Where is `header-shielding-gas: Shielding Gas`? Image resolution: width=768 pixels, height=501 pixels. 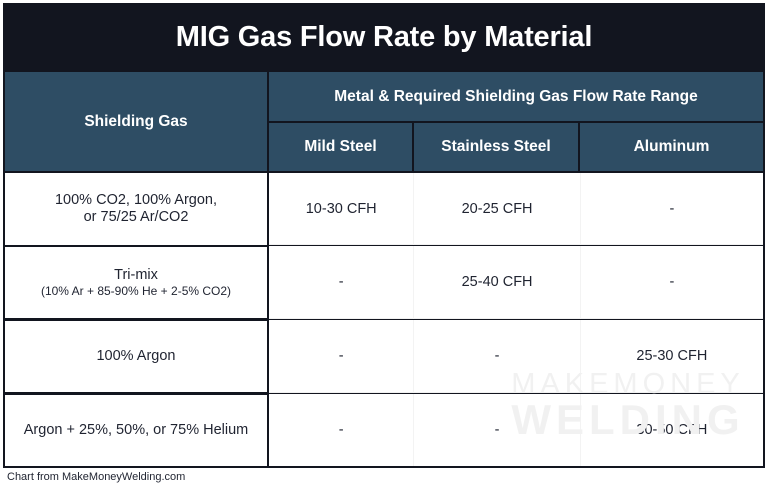
header-shielding-gas: Shielding Gas is located at coordinates (136, 121).